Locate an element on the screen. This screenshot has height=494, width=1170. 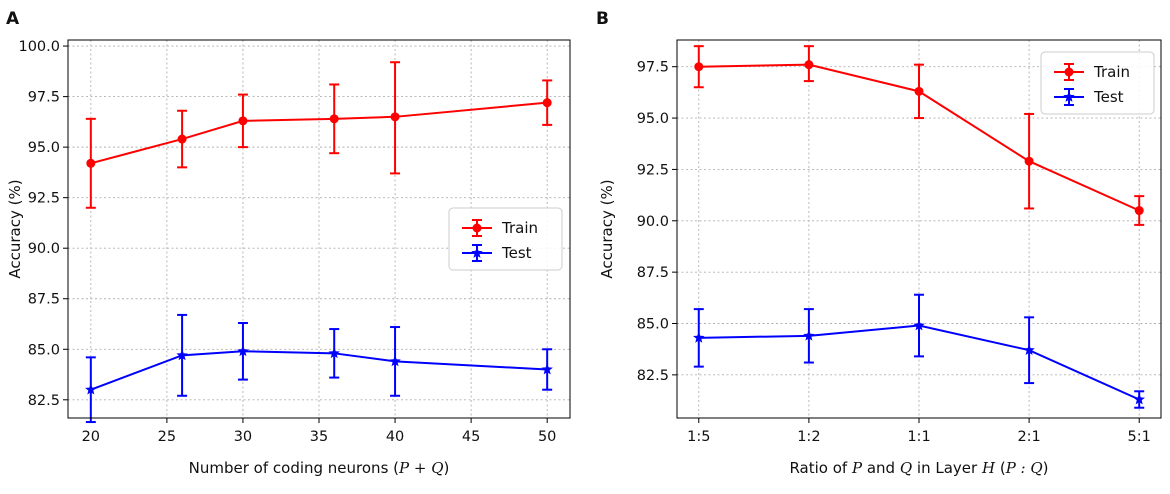
legend-label-test-b: Test is located at coordinates (1108, 97).